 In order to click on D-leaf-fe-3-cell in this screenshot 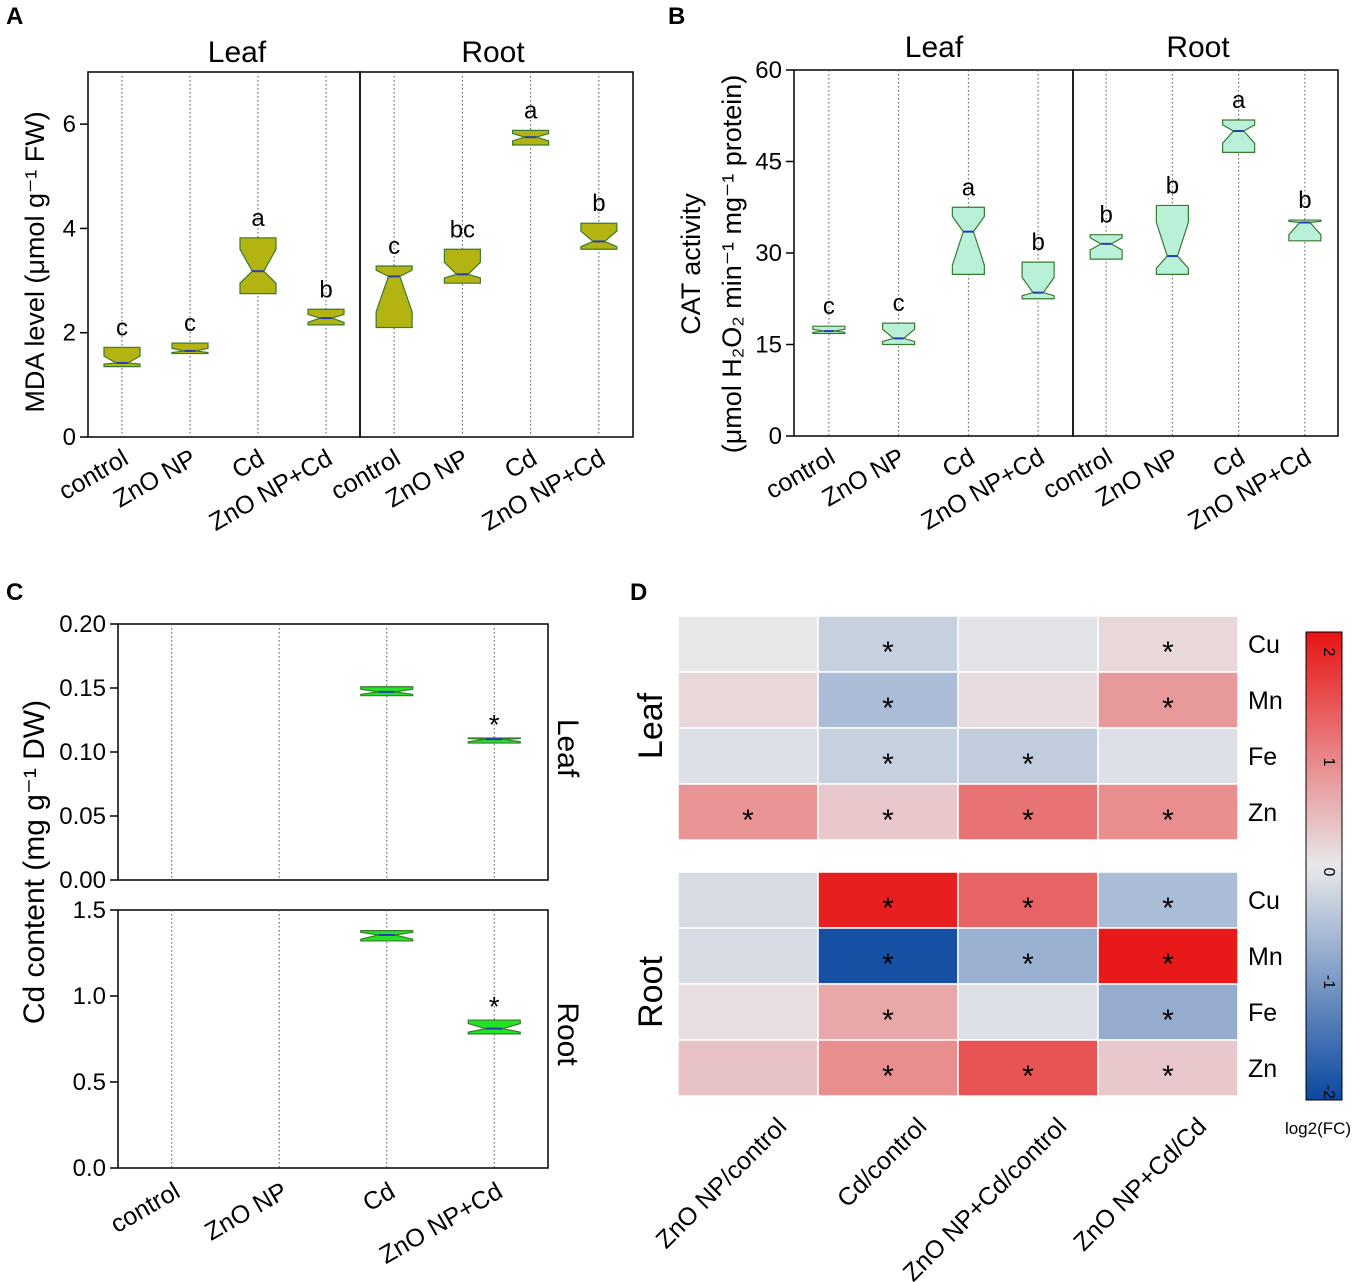, I will do `click(1168, 756)`.